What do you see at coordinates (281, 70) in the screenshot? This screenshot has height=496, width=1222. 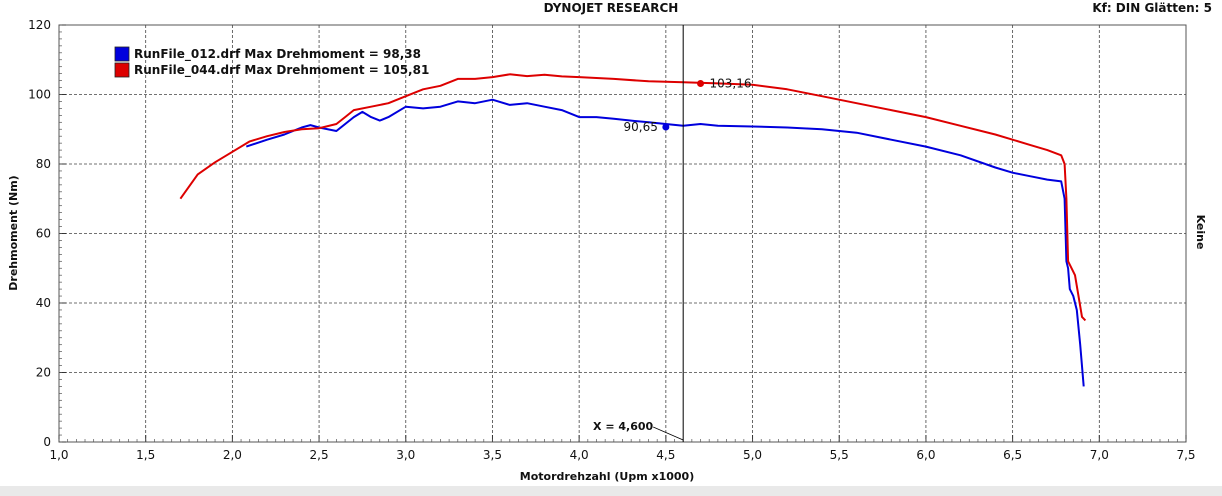 I see `legend-label-2: RunFile_044.drf Max Drehmoment = 105,81` at bounding box center [281, 70].